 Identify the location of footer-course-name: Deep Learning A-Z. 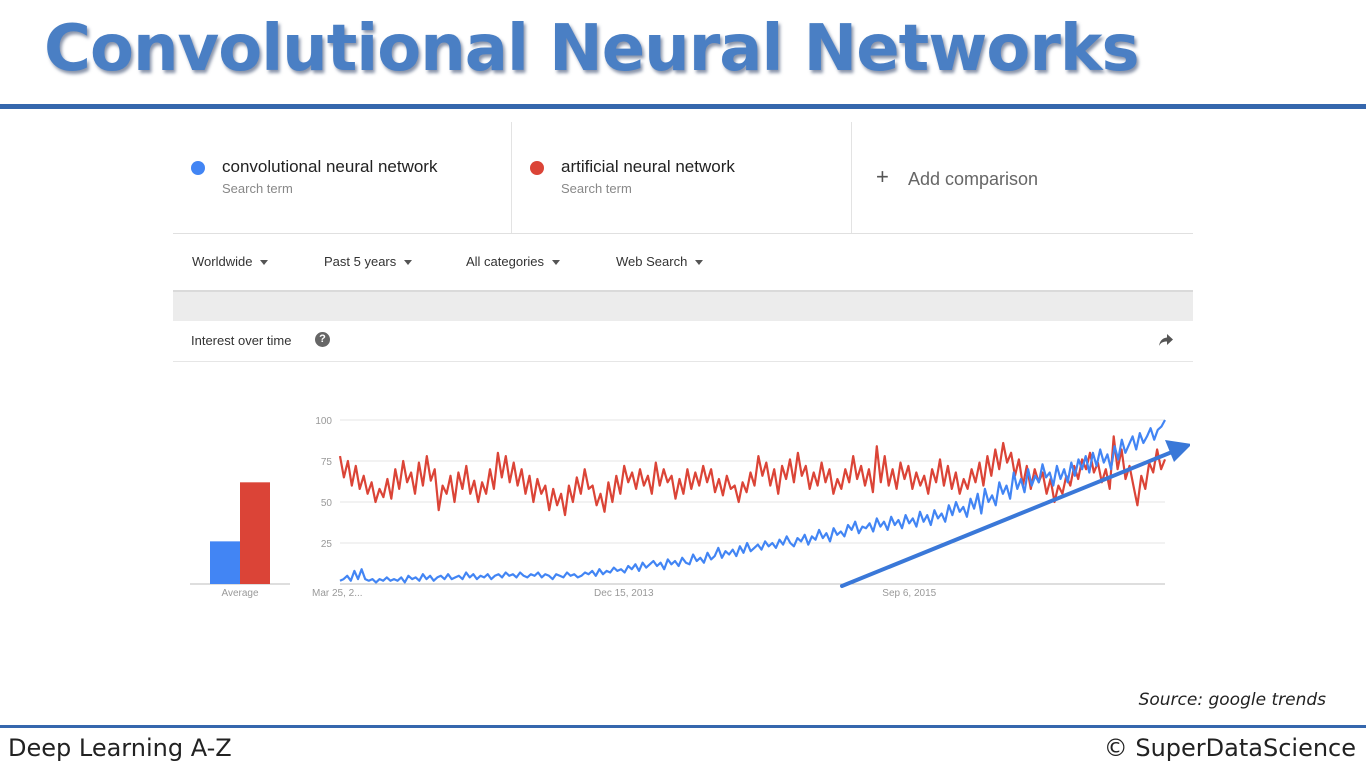
(120, 748).